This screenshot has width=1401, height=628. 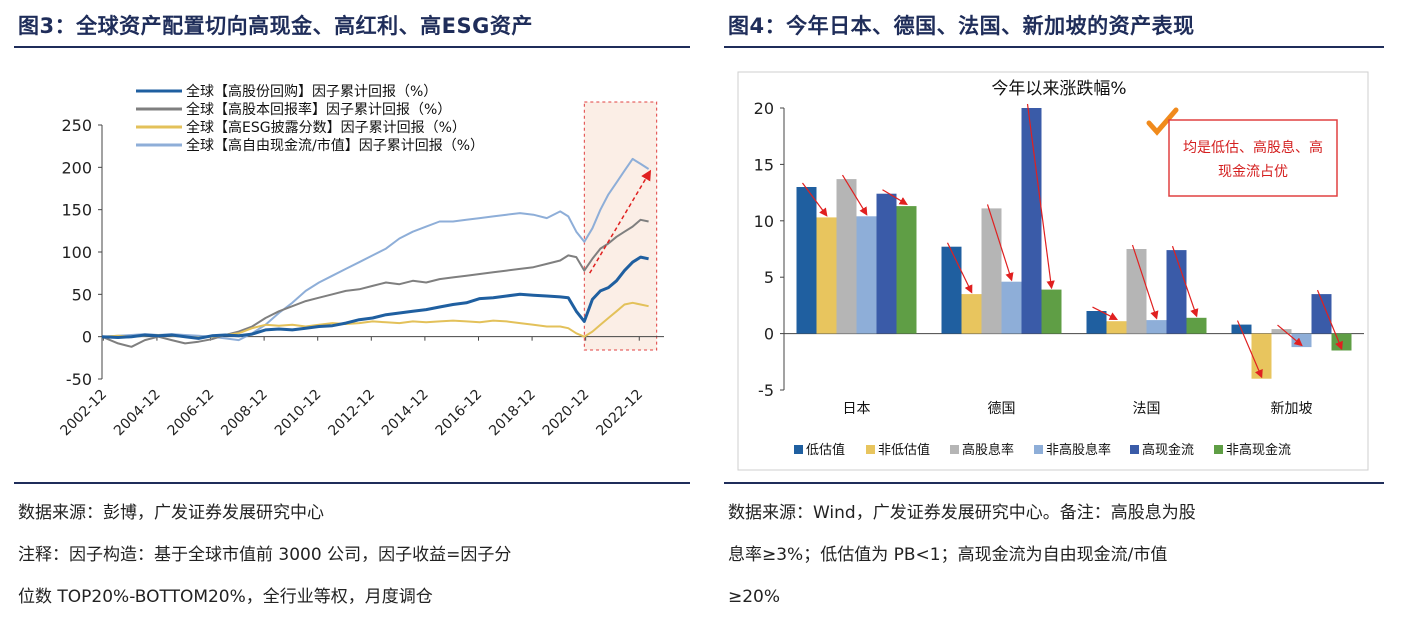 I want to click on y-tick-label: 50, so click(x=82, y=294).